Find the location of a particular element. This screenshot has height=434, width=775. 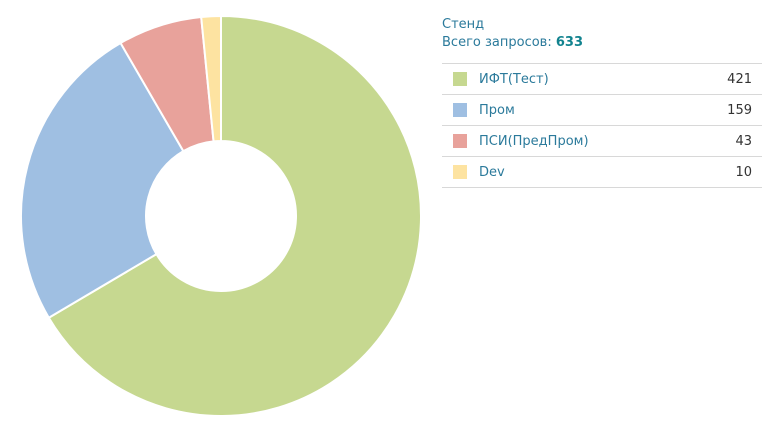

legend-label: Пром is located at coordinates (497, 110).